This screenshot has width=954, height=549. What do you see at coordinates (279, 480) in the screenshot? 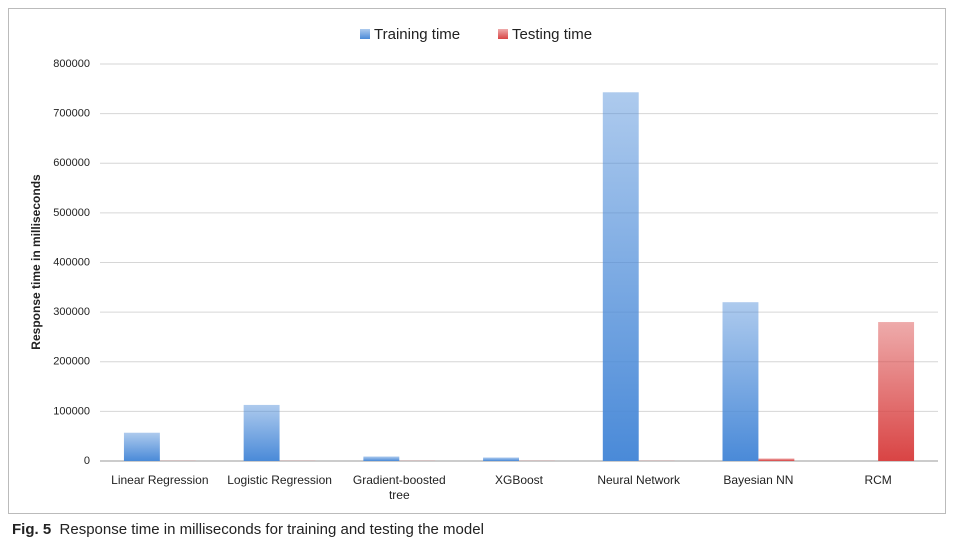
I see `x-tick-label: Logistic Regression` at bounding box center [279, 480].